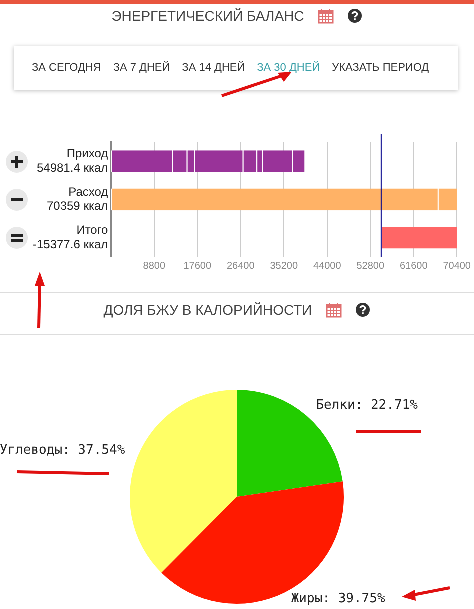  Describe the element at coordinates (198, 266) in the screenshot. I see `x-tick-label: 17600` at that location.